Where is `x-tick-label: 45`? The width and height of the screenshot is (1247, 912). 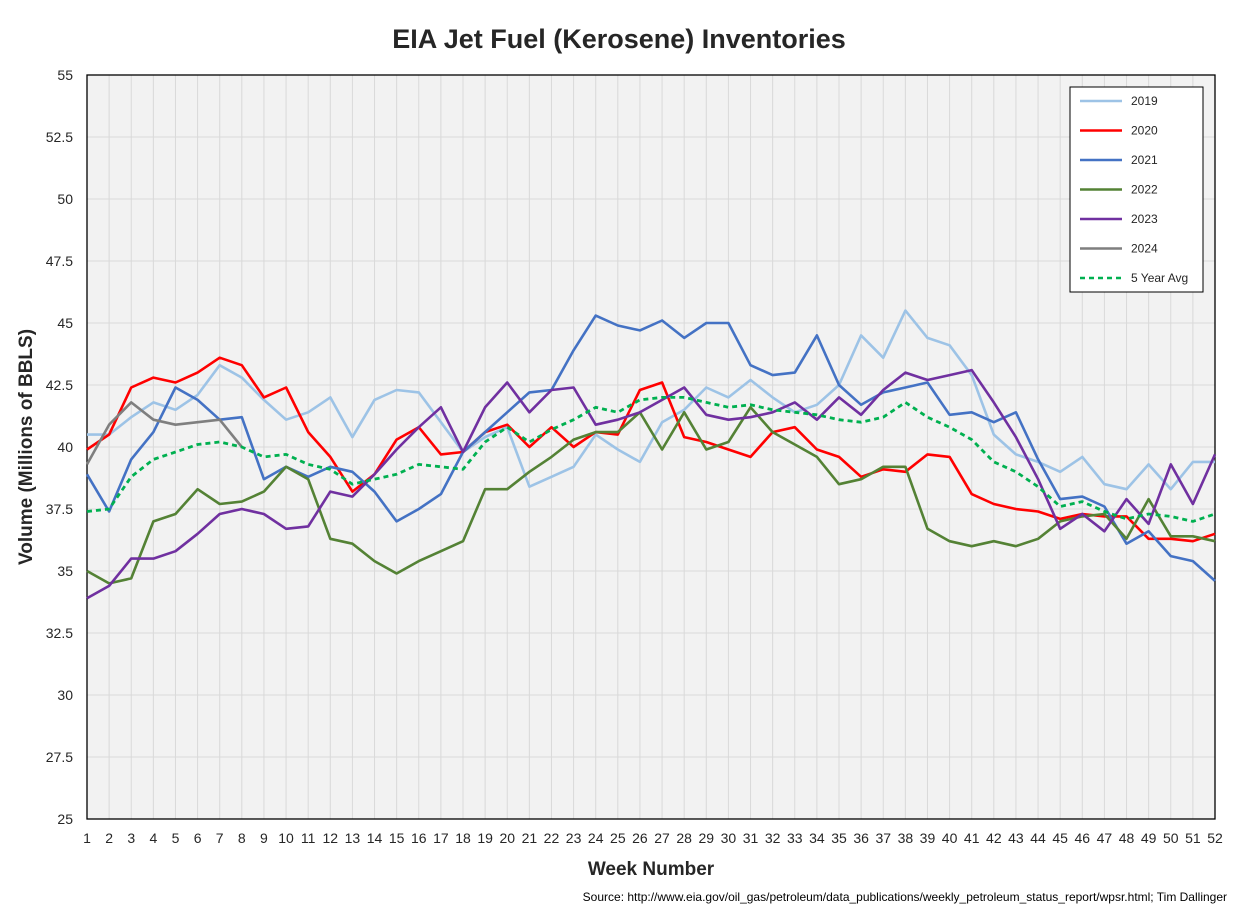
x-tick-label: 45 is located at coordinates (1060, 838).